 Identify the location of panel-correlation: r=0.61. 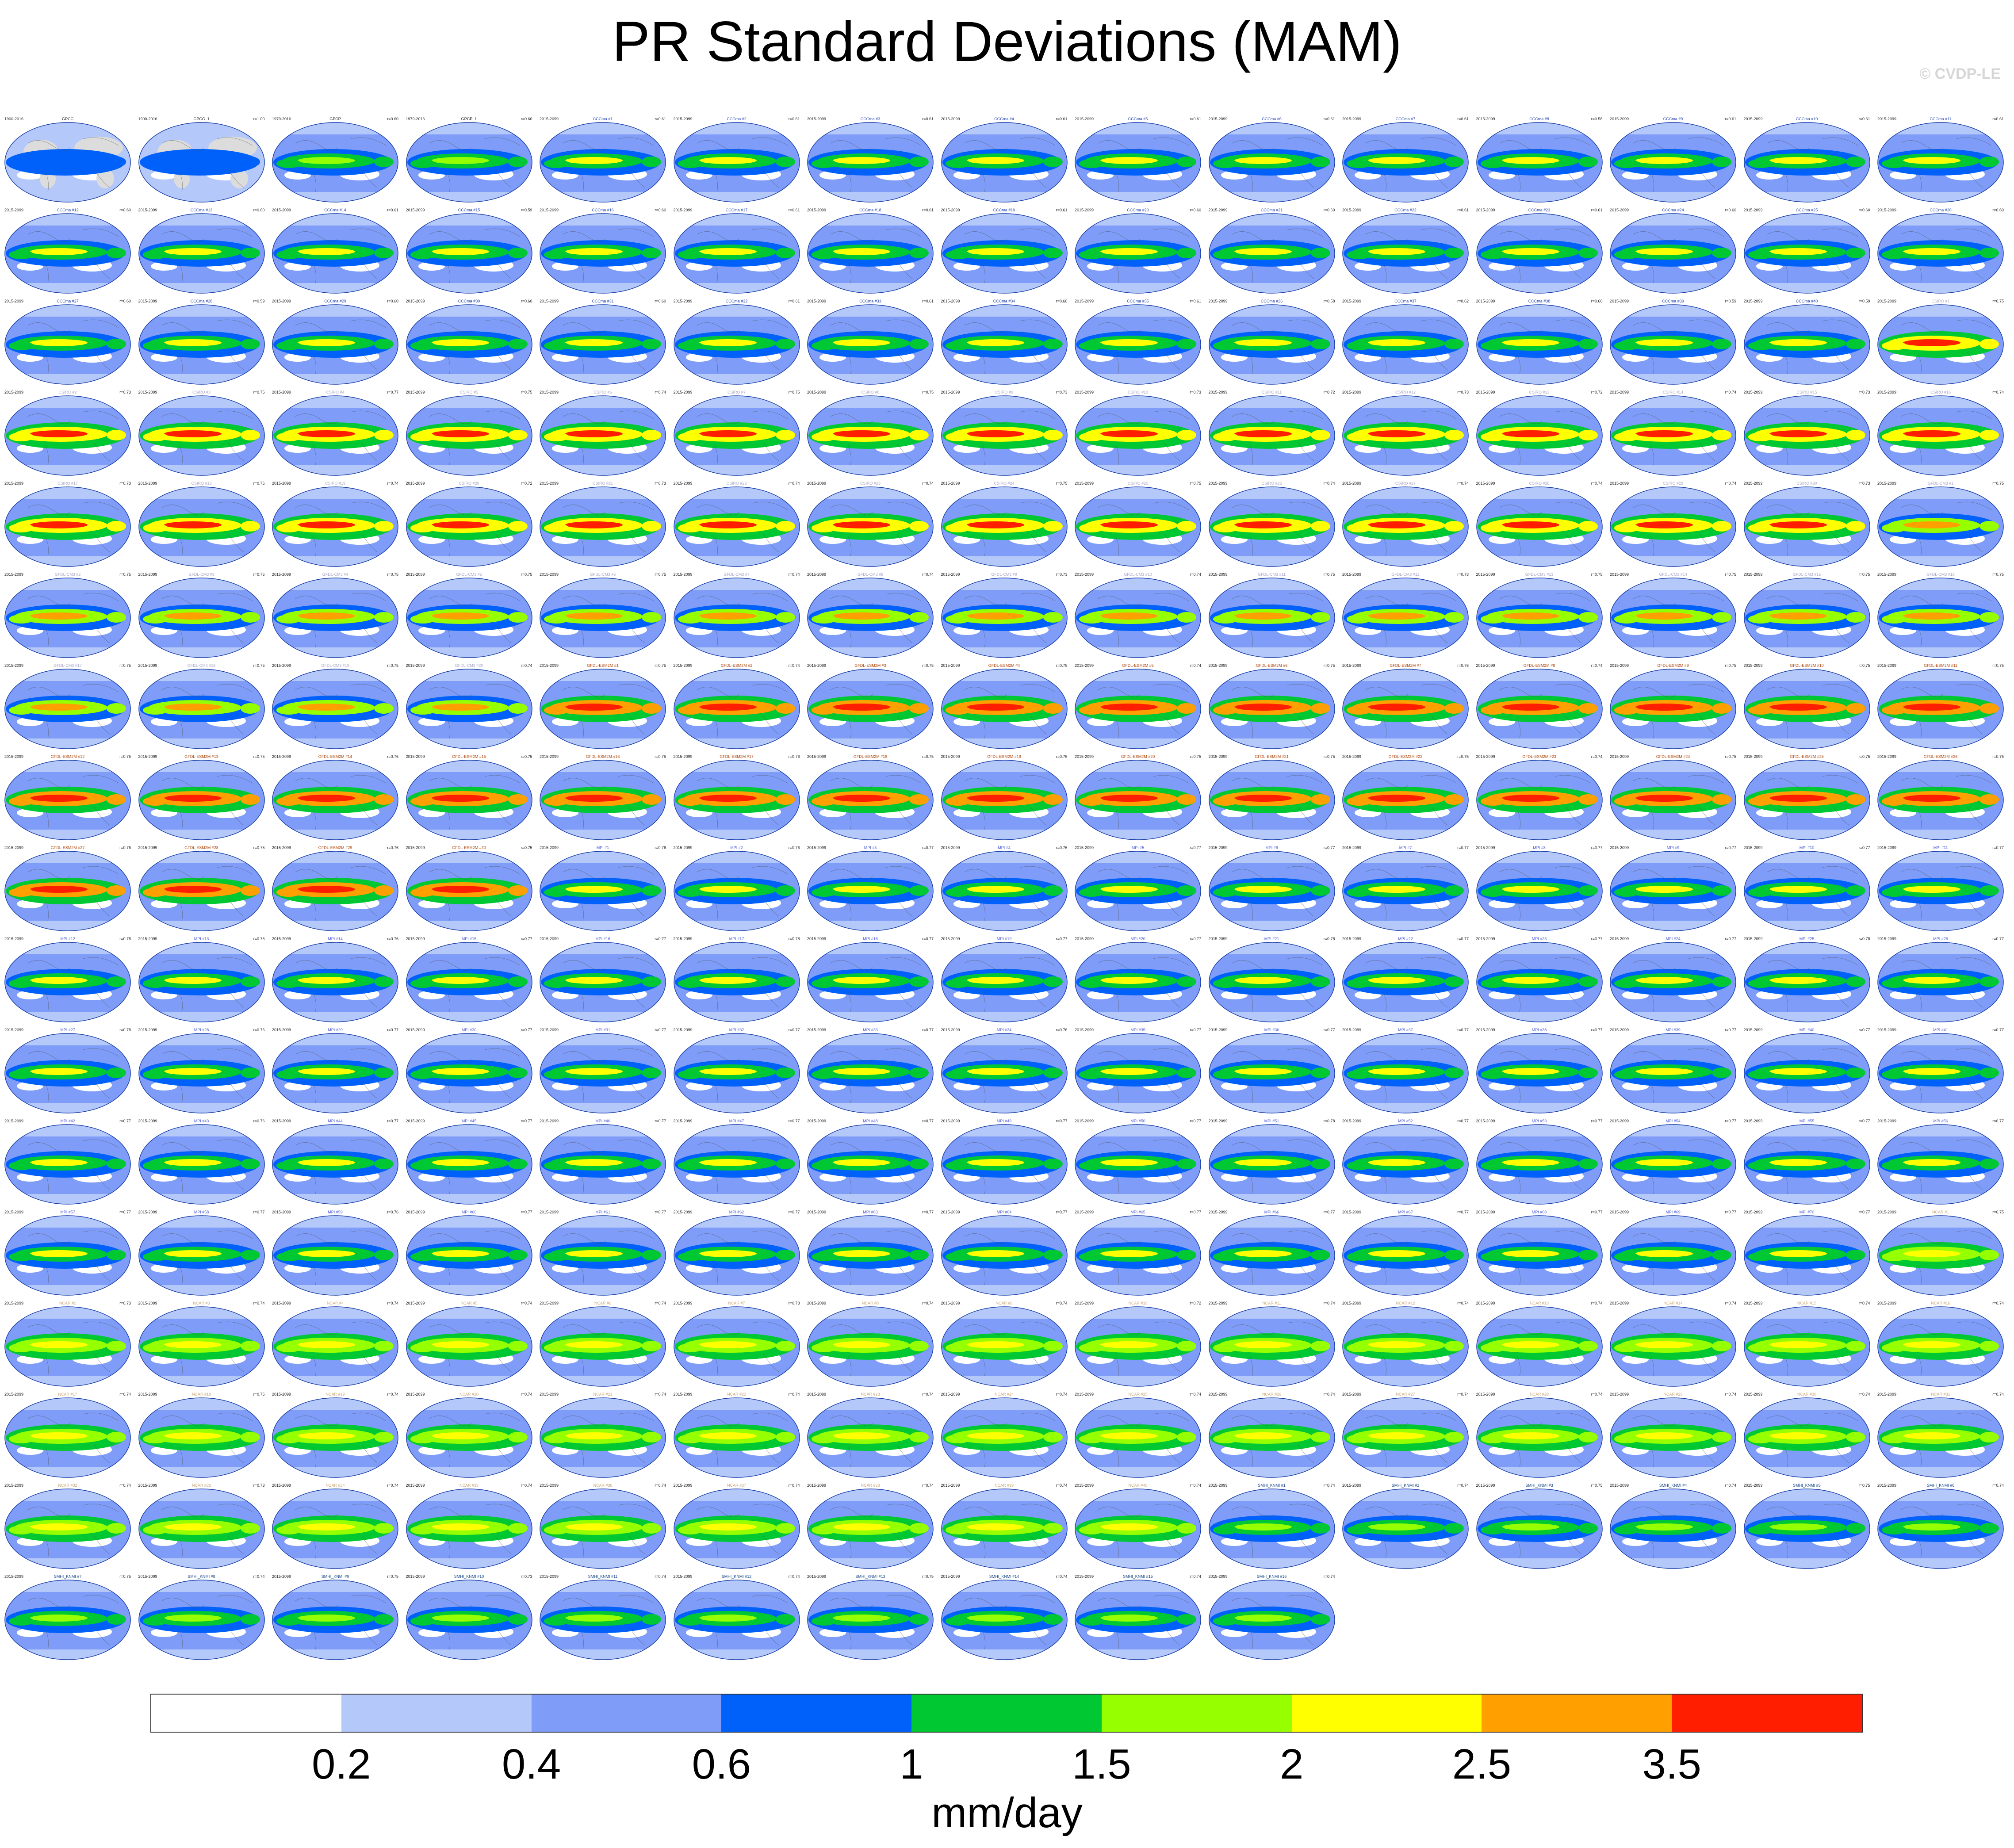
(660, 119).